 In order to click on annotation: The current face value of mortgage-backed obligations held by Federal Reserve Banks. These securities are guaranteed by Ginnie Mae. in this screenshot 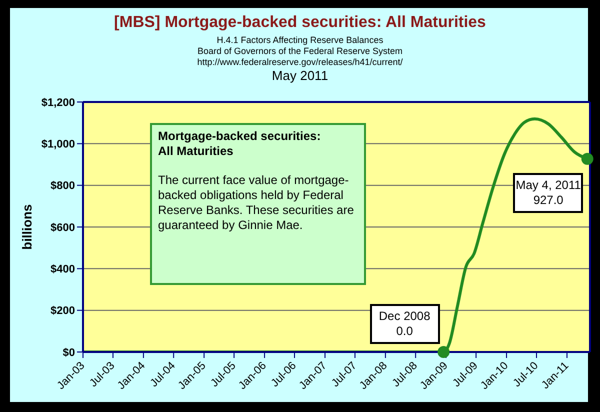, I will do `click(256, 203)`.